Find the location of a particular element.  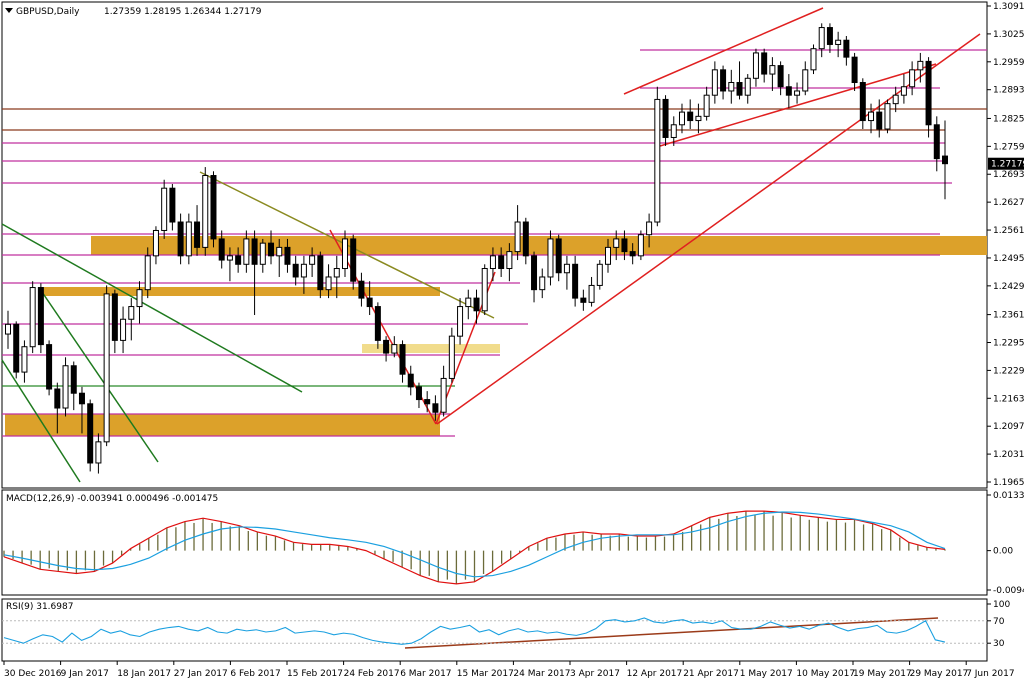

x-tick-label: 24 Mar 2017 is located at coordinates (541, 674).